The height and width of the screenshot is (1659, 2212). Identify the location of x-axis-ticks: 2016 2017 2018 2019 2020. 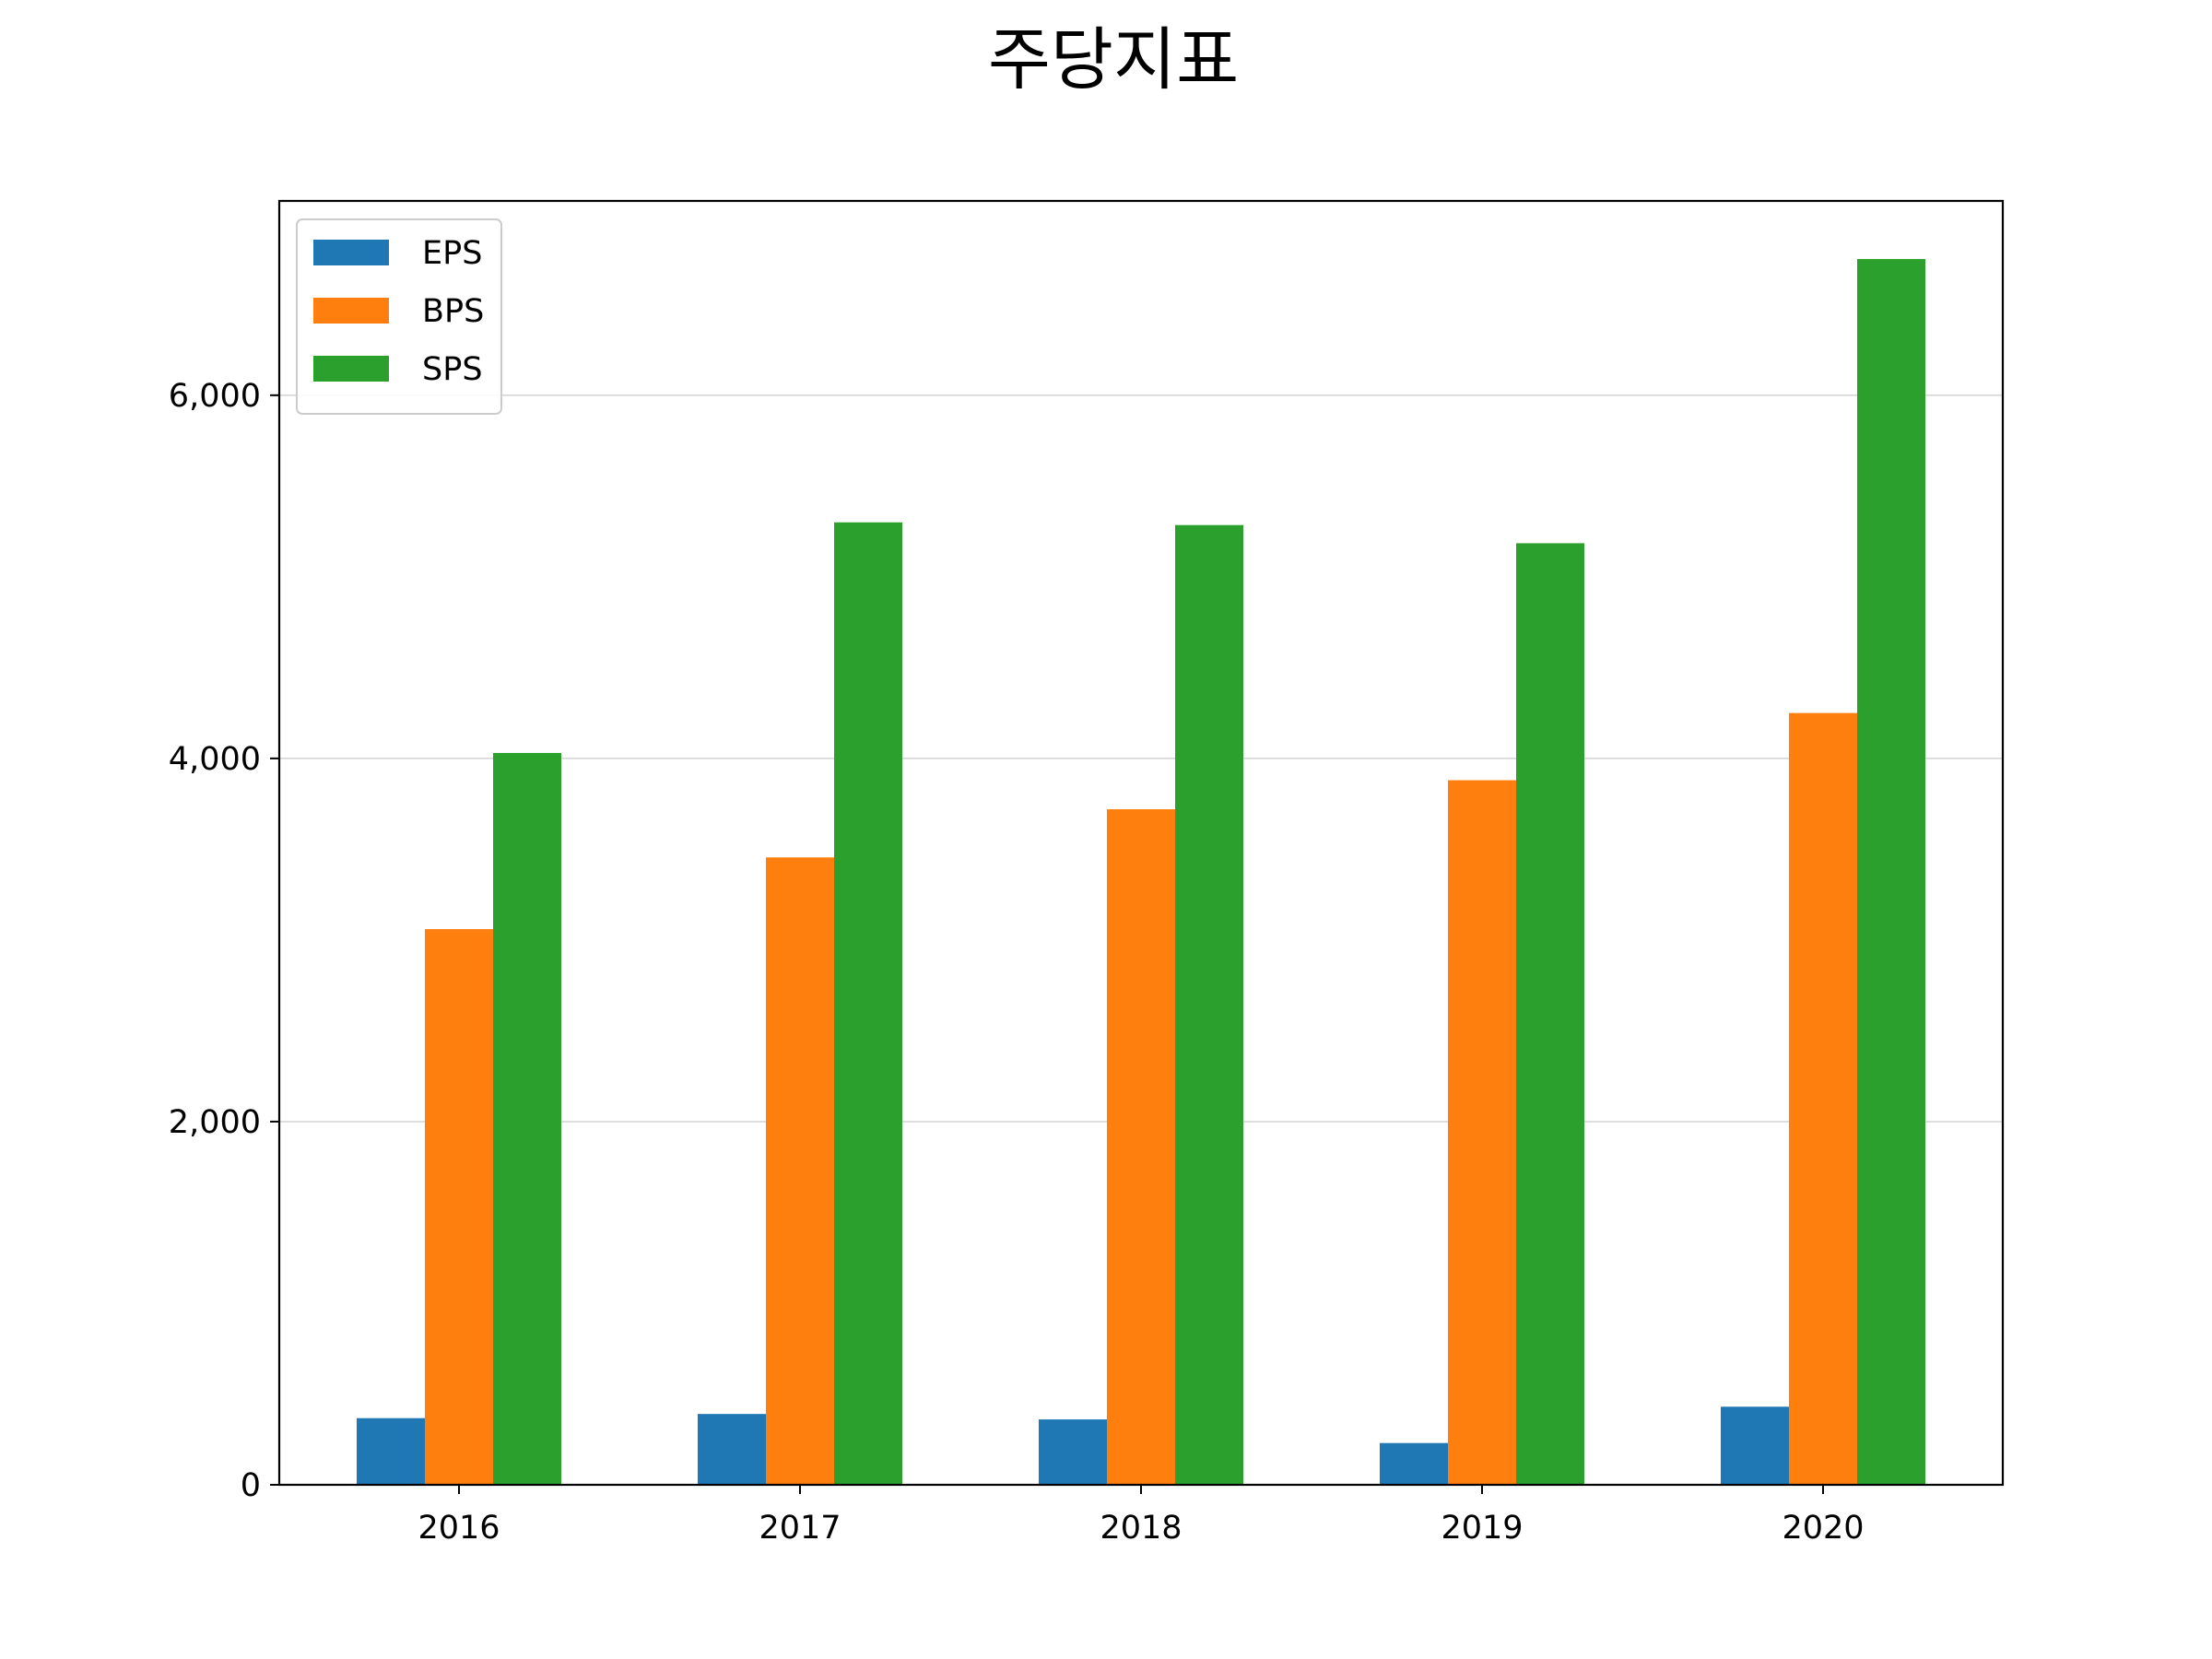
(1141, 1516).